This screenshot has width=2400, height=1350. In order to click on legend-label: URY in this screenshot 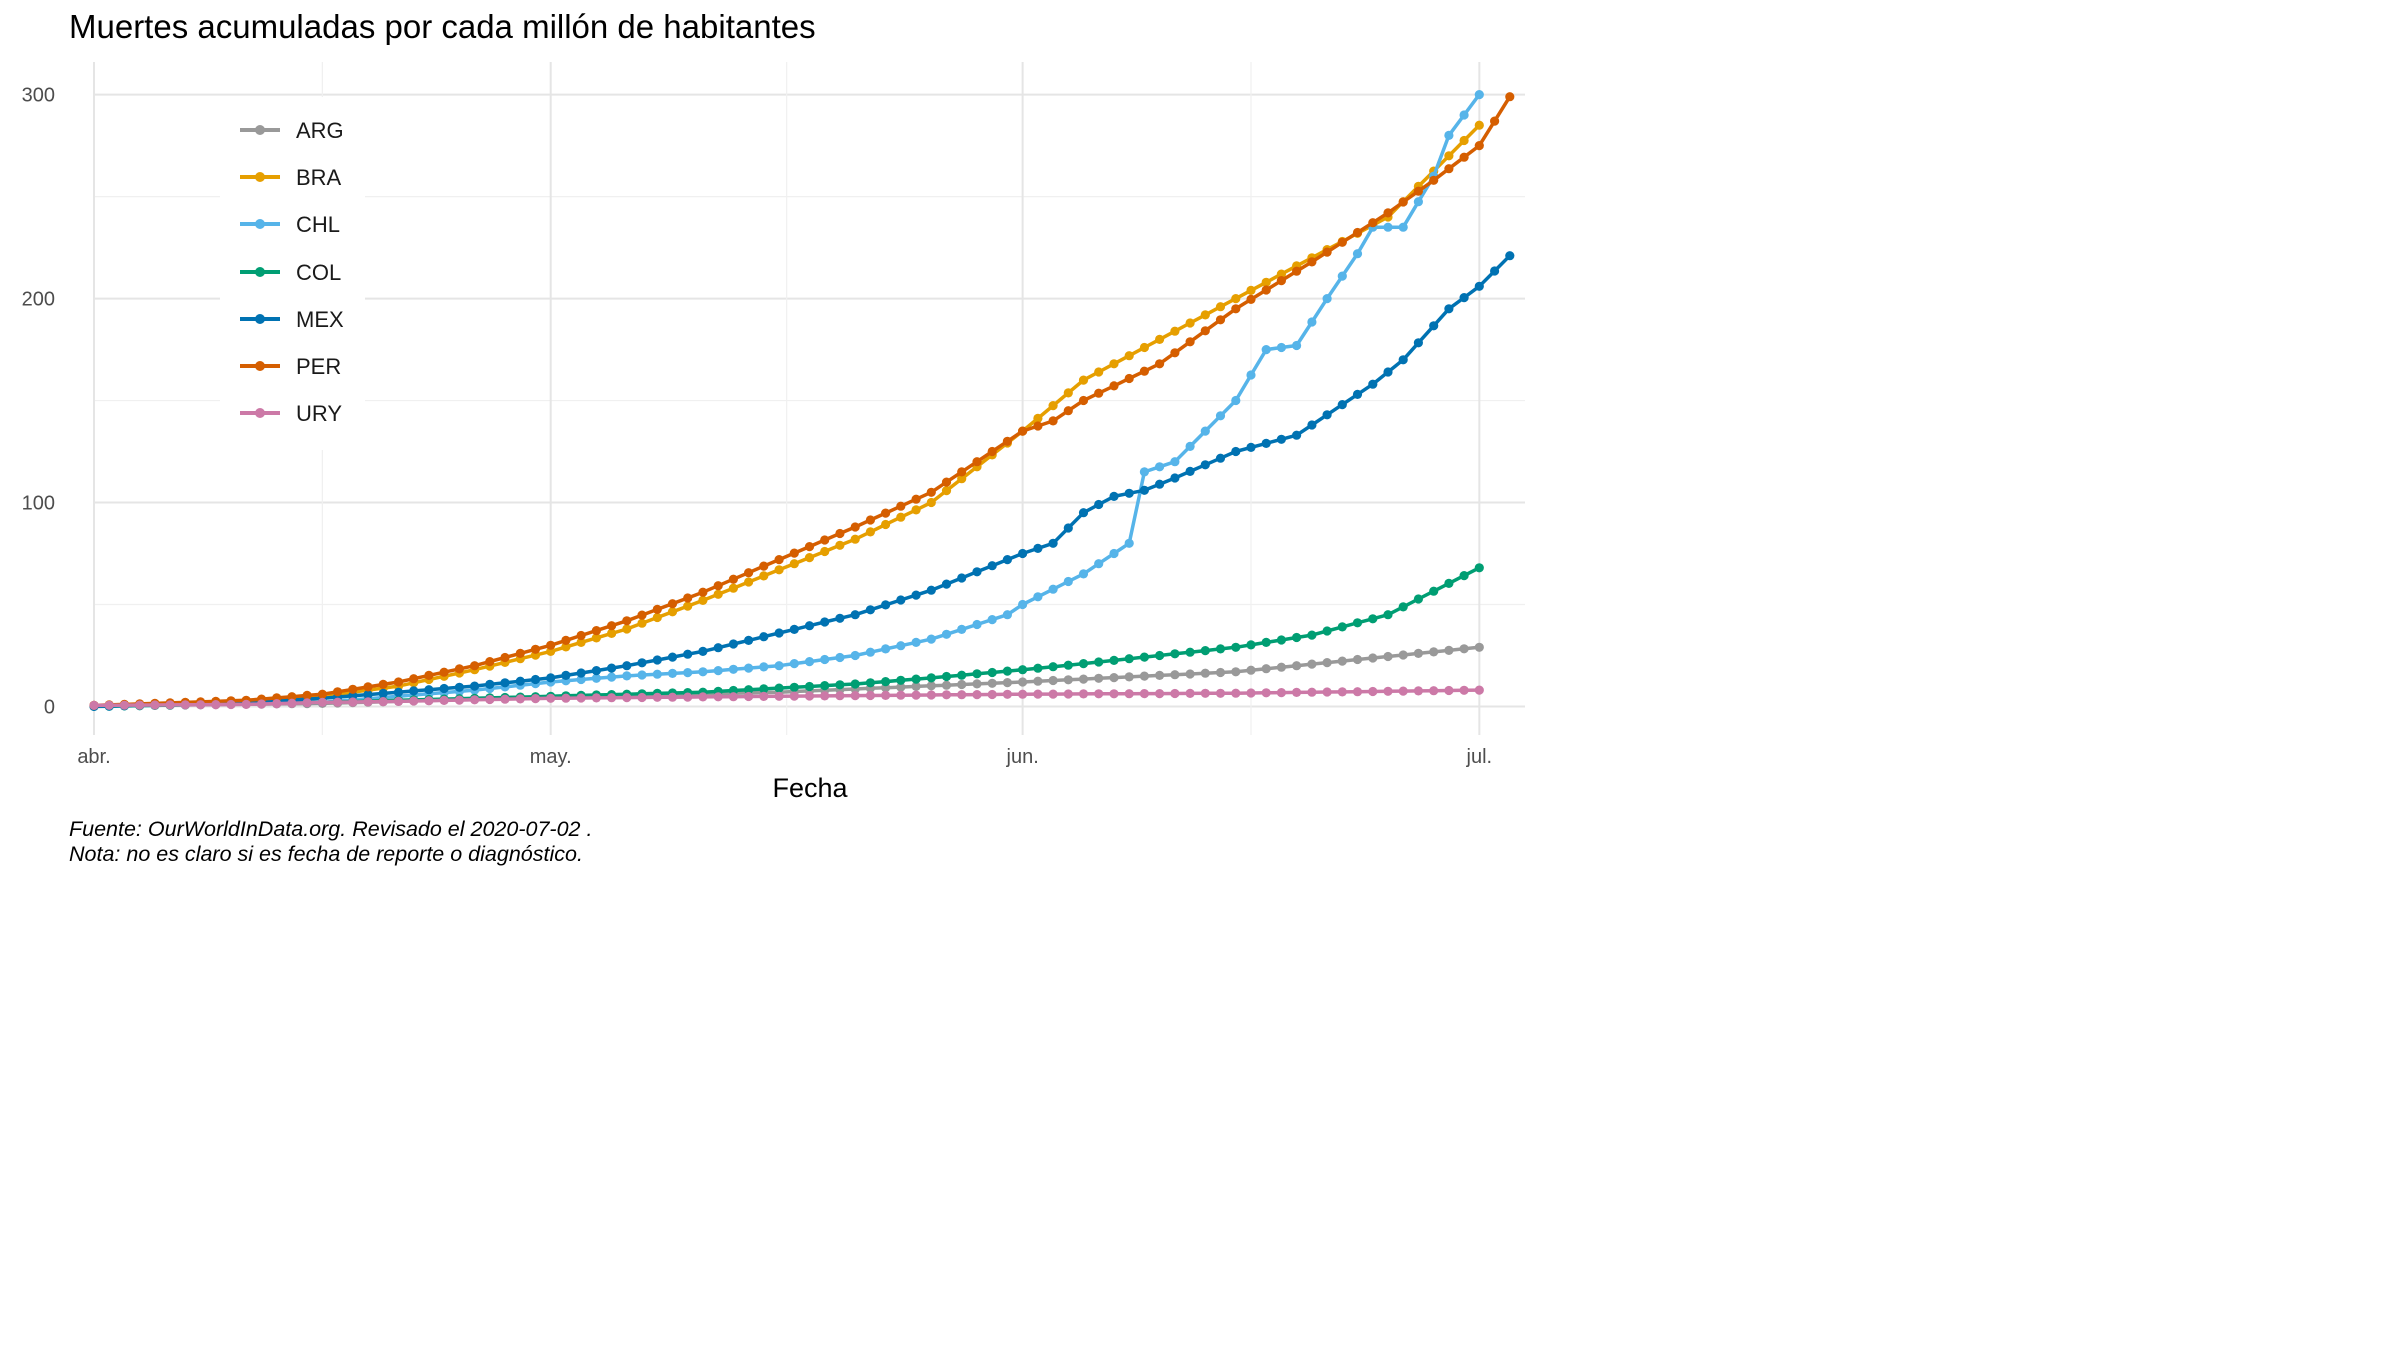, I will do `click(319, 414)`.